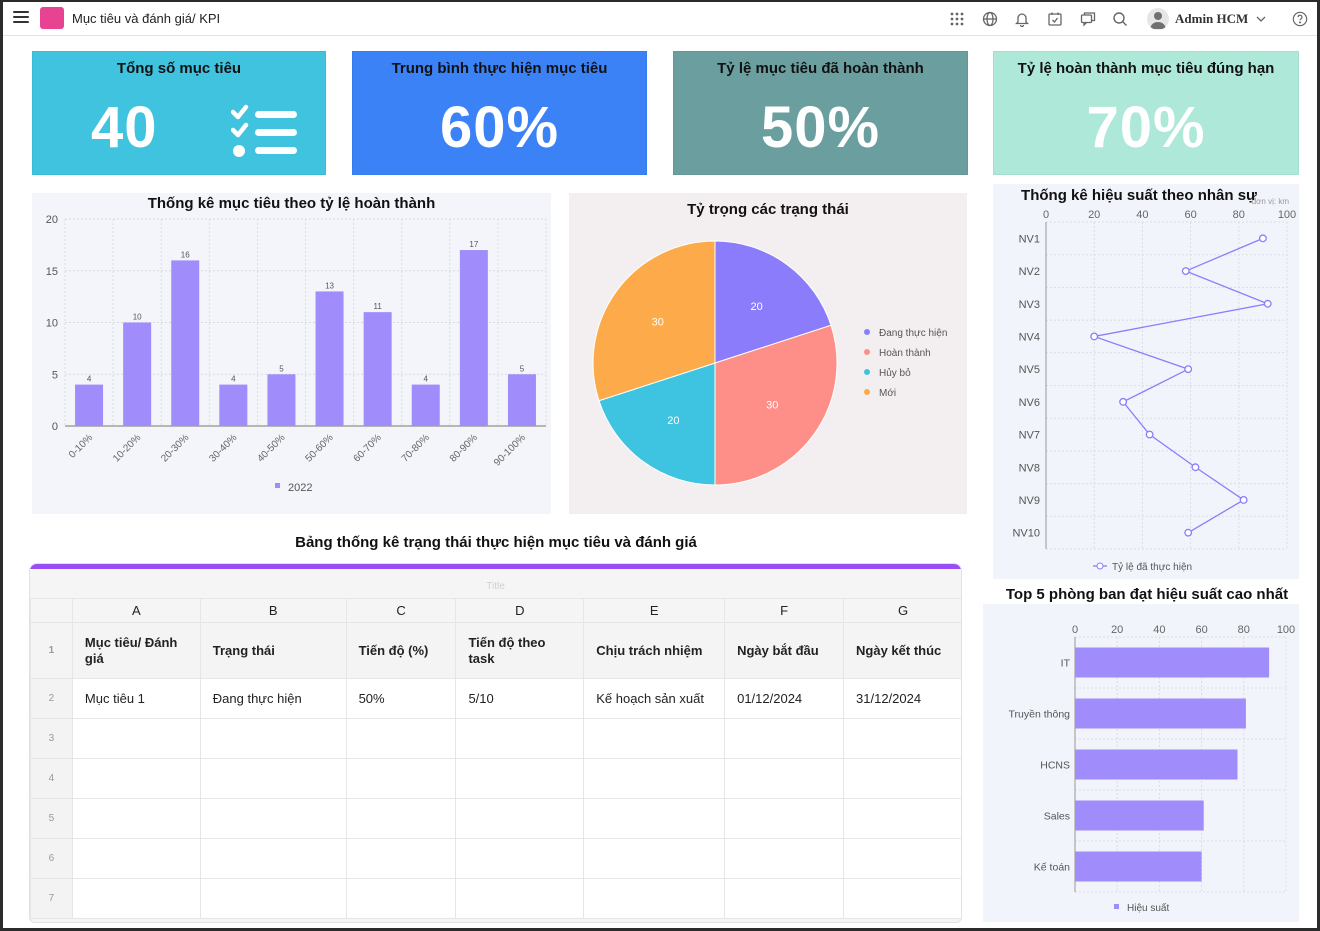 The height and width of the screenshot is (931, 1320). I want to click on y-tick-label: Truyền thông, so click(1040, 715).